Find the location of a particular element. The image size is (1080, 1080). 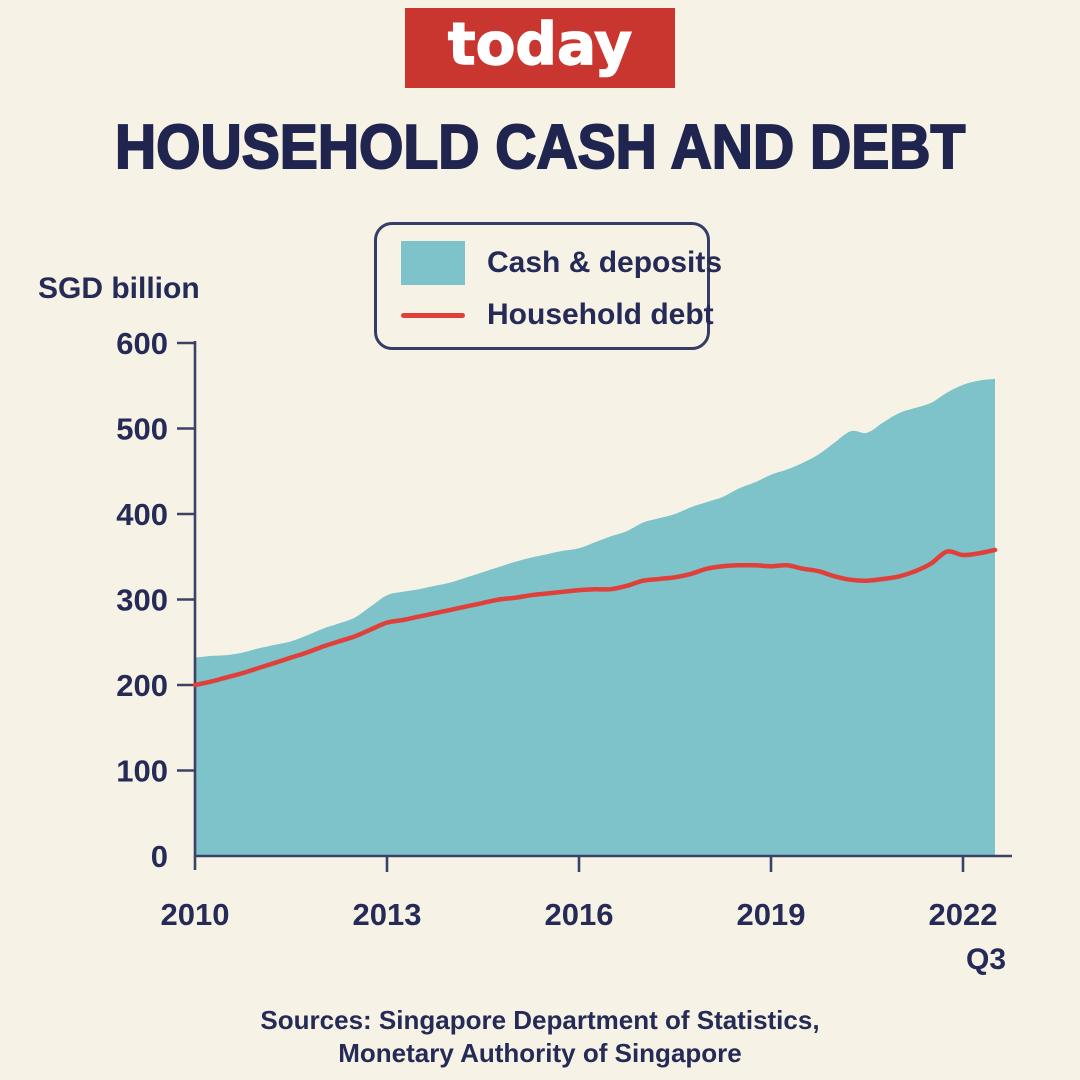

legend: Cash & deposits Household debt is located at coordinates (548, 286).